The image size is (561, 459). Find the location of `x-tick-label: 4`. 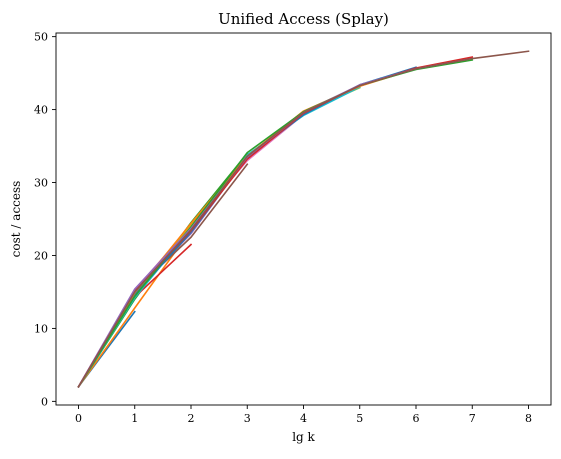

x-tick-label: 4 is located at coordinates (303, 418).